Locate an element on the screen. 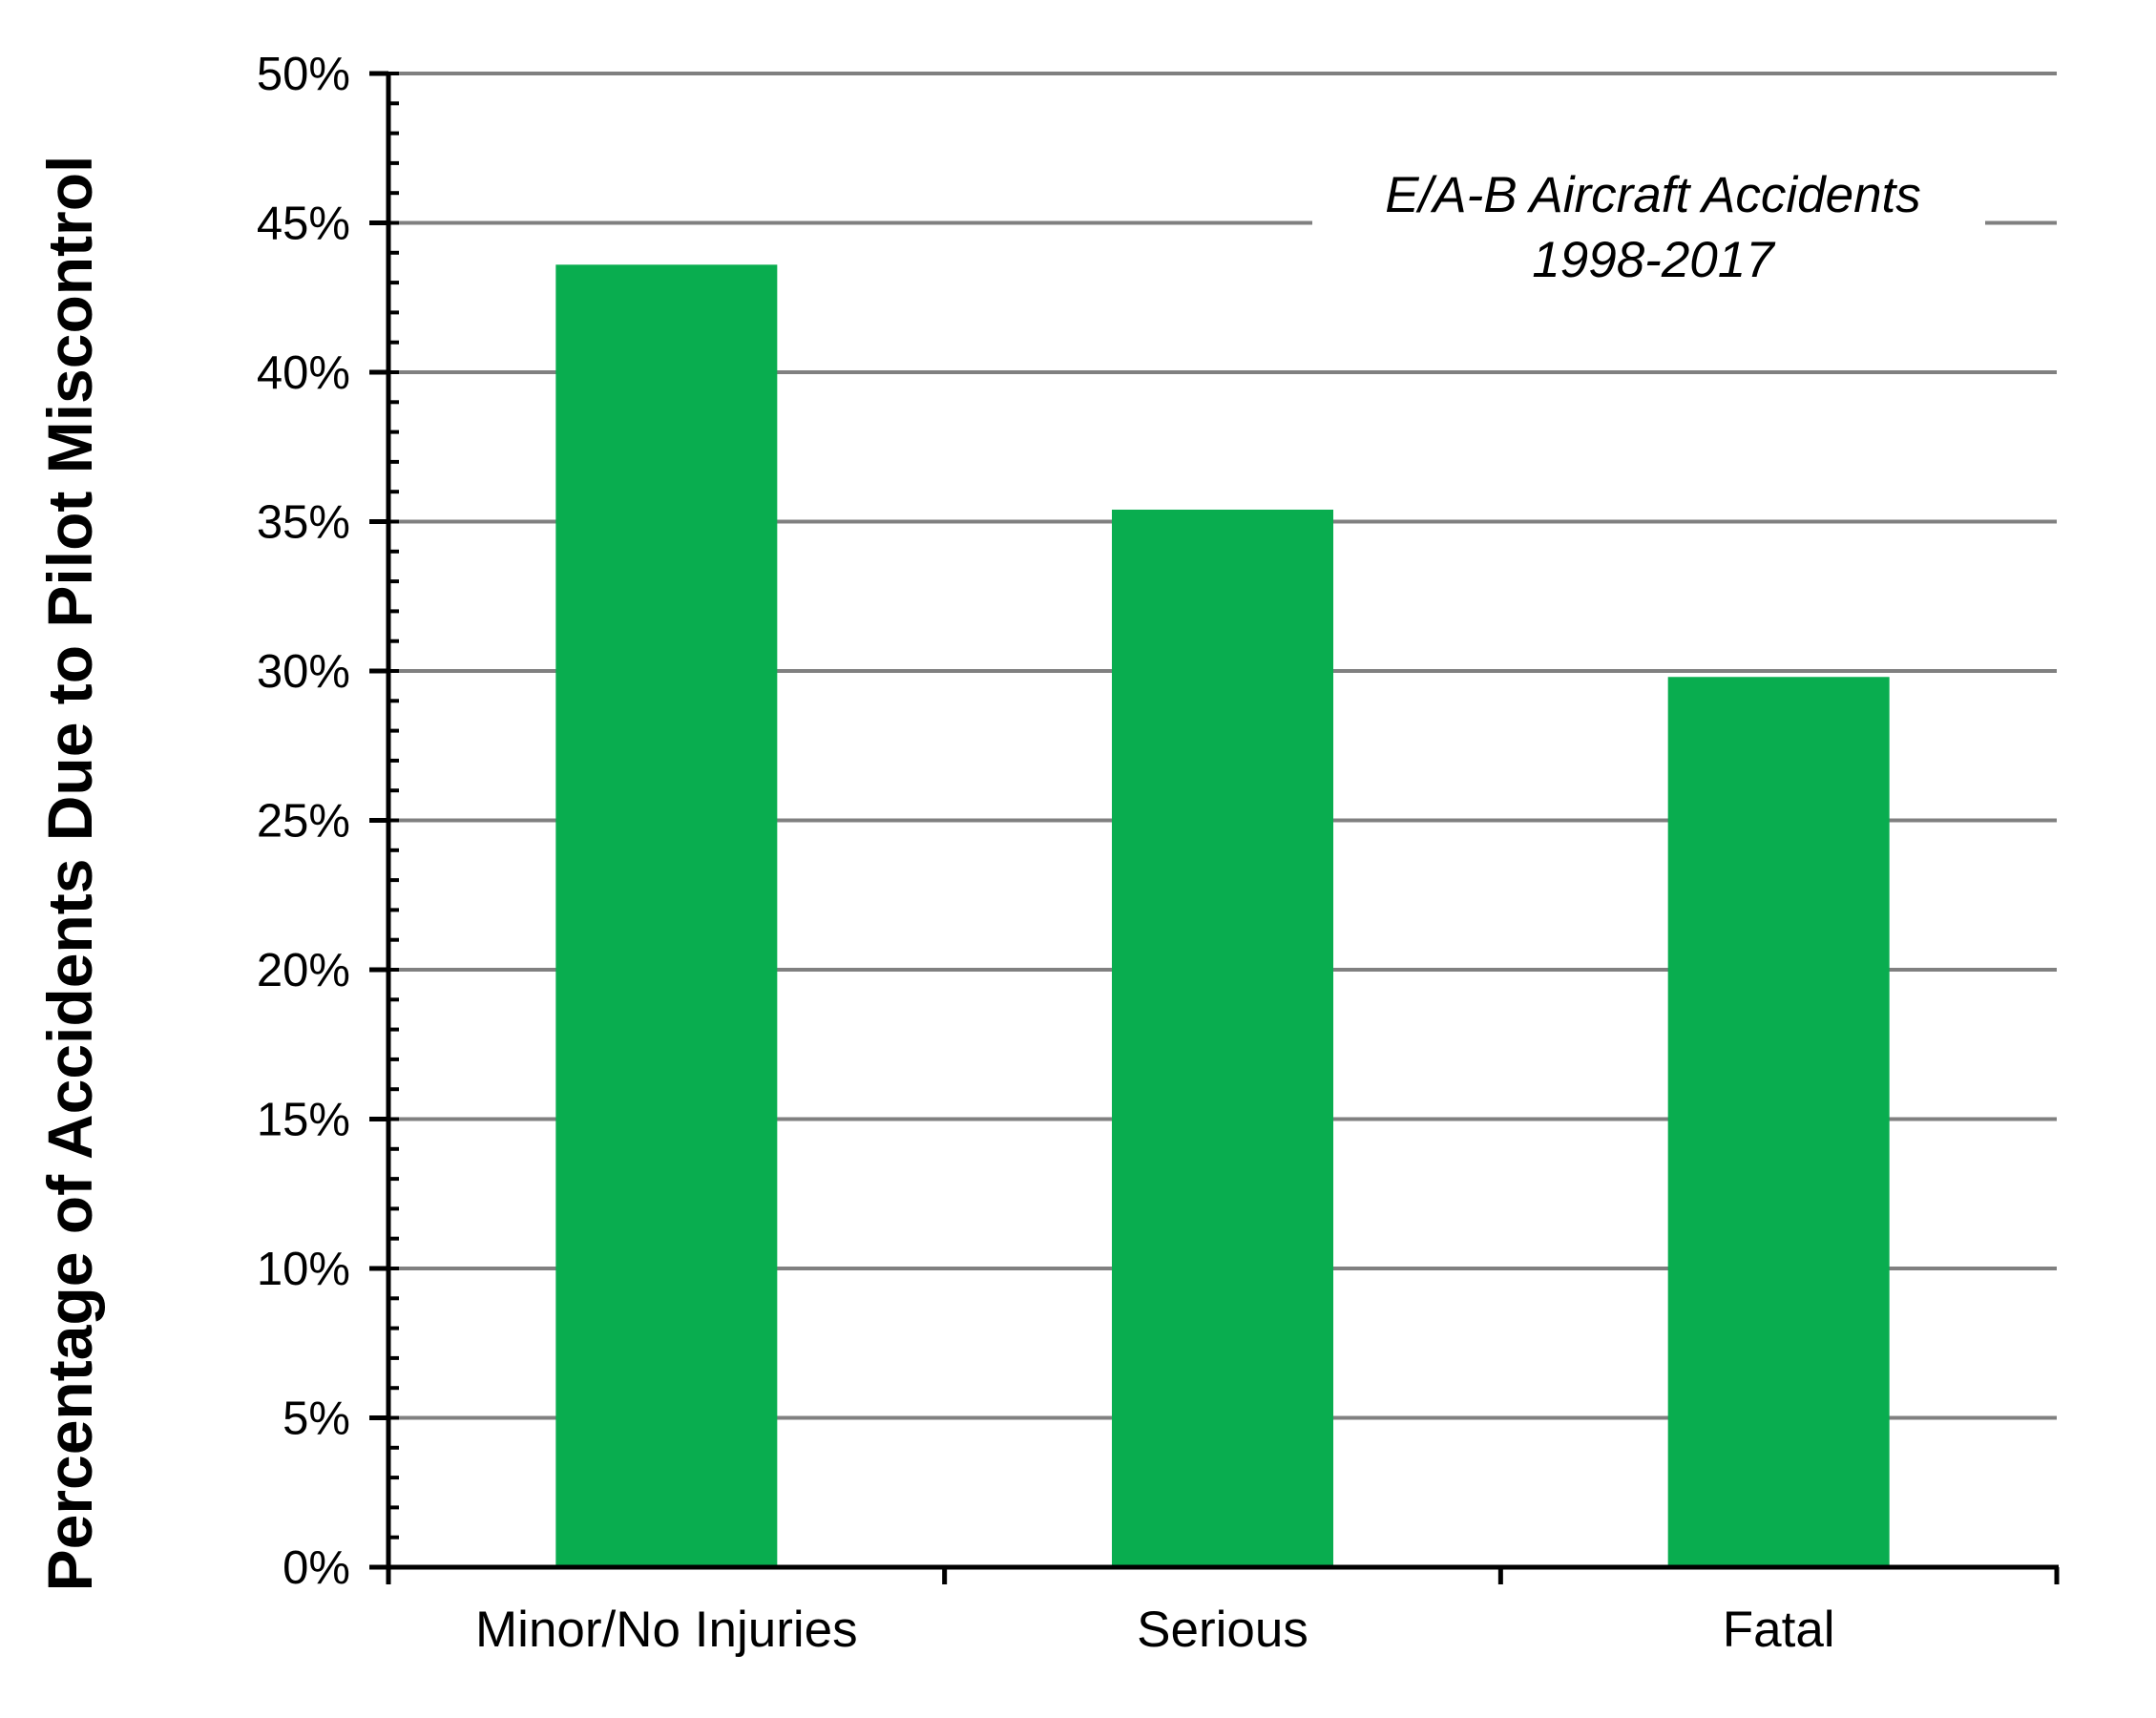 This screenshot has height=1718, width=2156. x-tick-label: Fatal is located at coordinates (1779, 1630).